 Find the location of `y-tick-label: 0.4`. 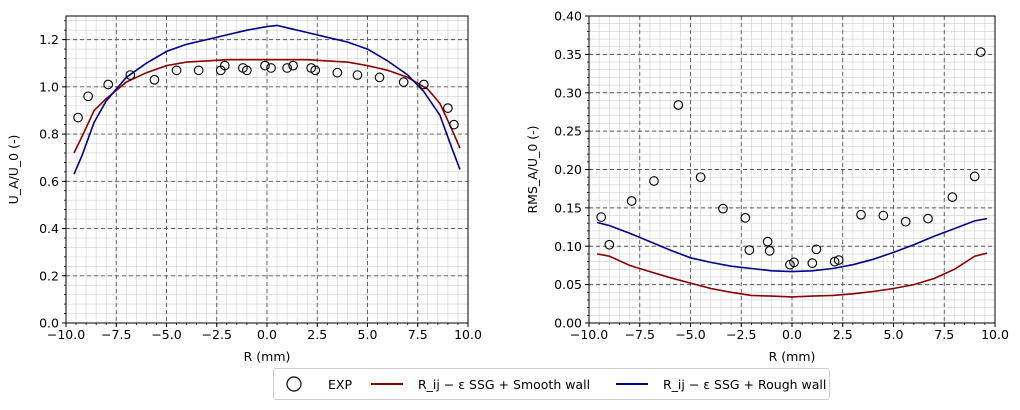

y-tick-label: 0.4 is located at coordinates (49, 228).